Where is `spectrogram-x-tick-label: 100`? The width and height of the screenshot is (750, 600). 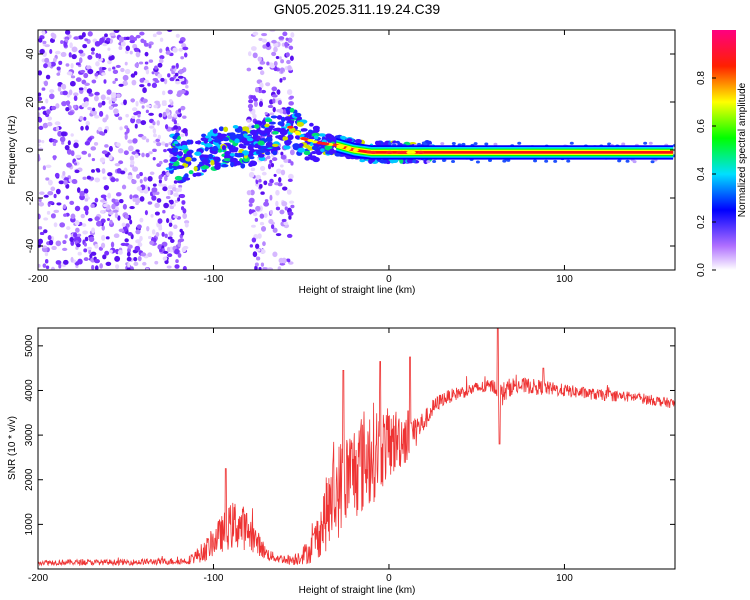
spectrogram-x-tick-label: 100 is located at coordinates (564, 279).